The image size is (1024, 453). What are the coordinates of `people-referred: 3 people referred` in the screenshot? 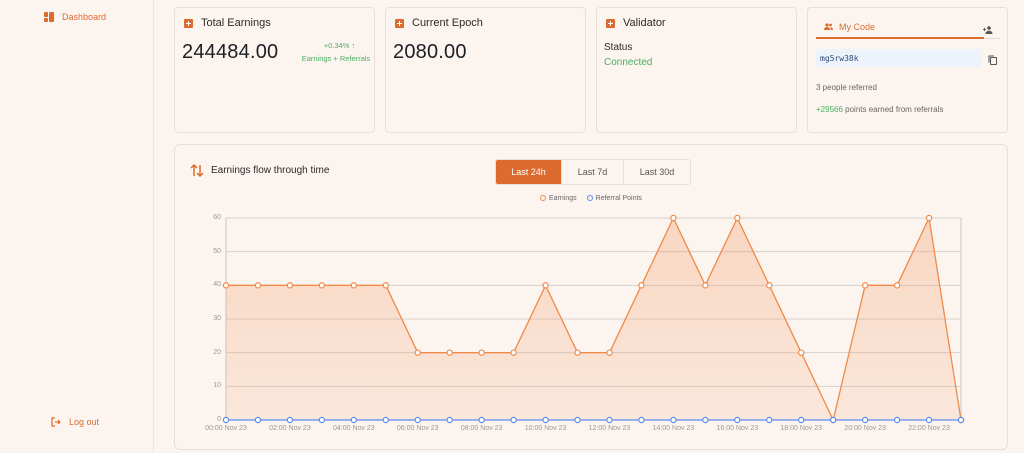 It's located at (846, 87).